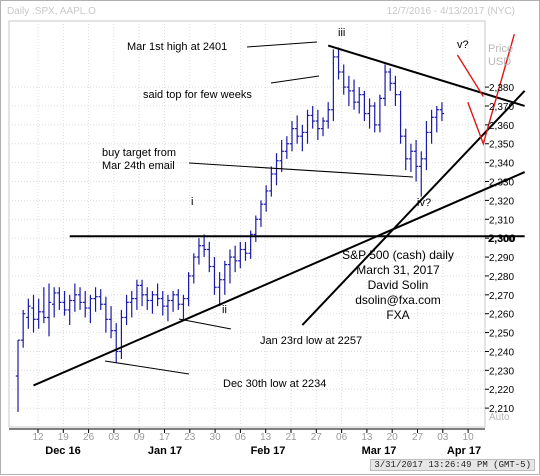 The image size is (540, 476). Describe the element at coordinates (398, 300) in the screenshot. I see `info-line: dsolin@fxa.com` at that location.